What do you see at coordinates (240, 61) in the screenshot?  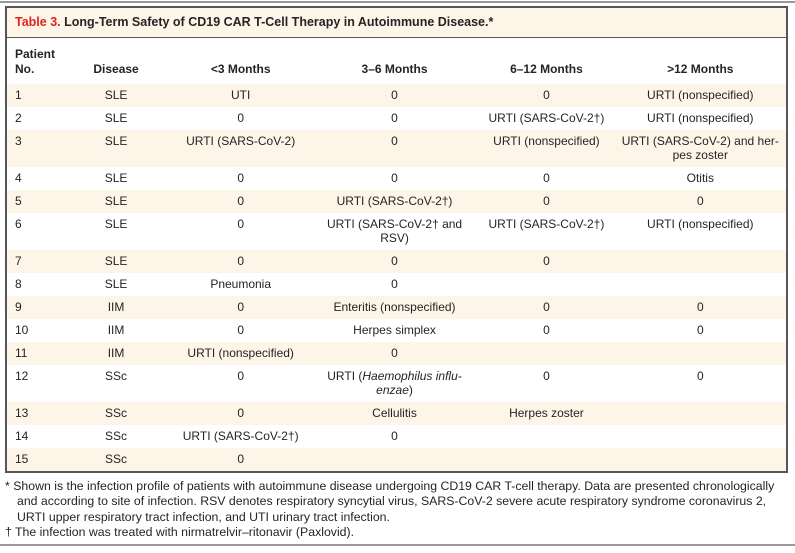 I see `col-header-lt3-months: <3 Months` at bounding box center [240, 61].